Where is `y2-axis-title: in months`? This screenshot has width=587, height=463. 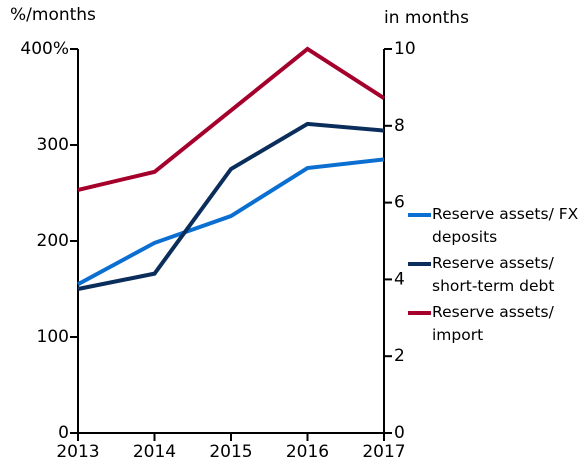 y2-axis-title: in months is located at coordinates (426, 18).